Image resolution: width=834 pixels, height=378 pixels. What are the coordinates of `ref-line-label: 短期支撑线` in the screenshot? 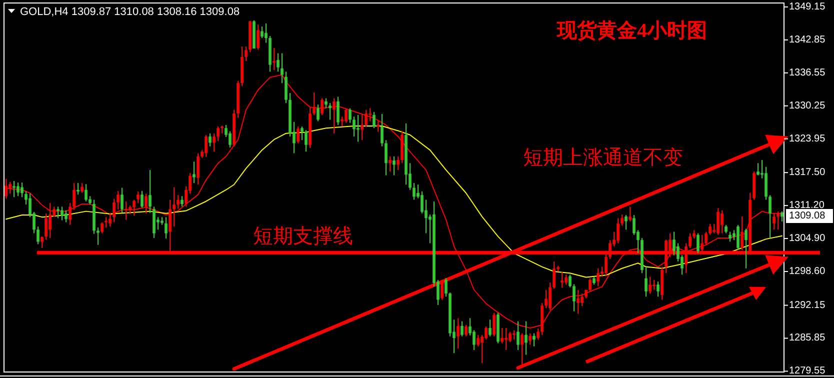 It's located at (303, 237).